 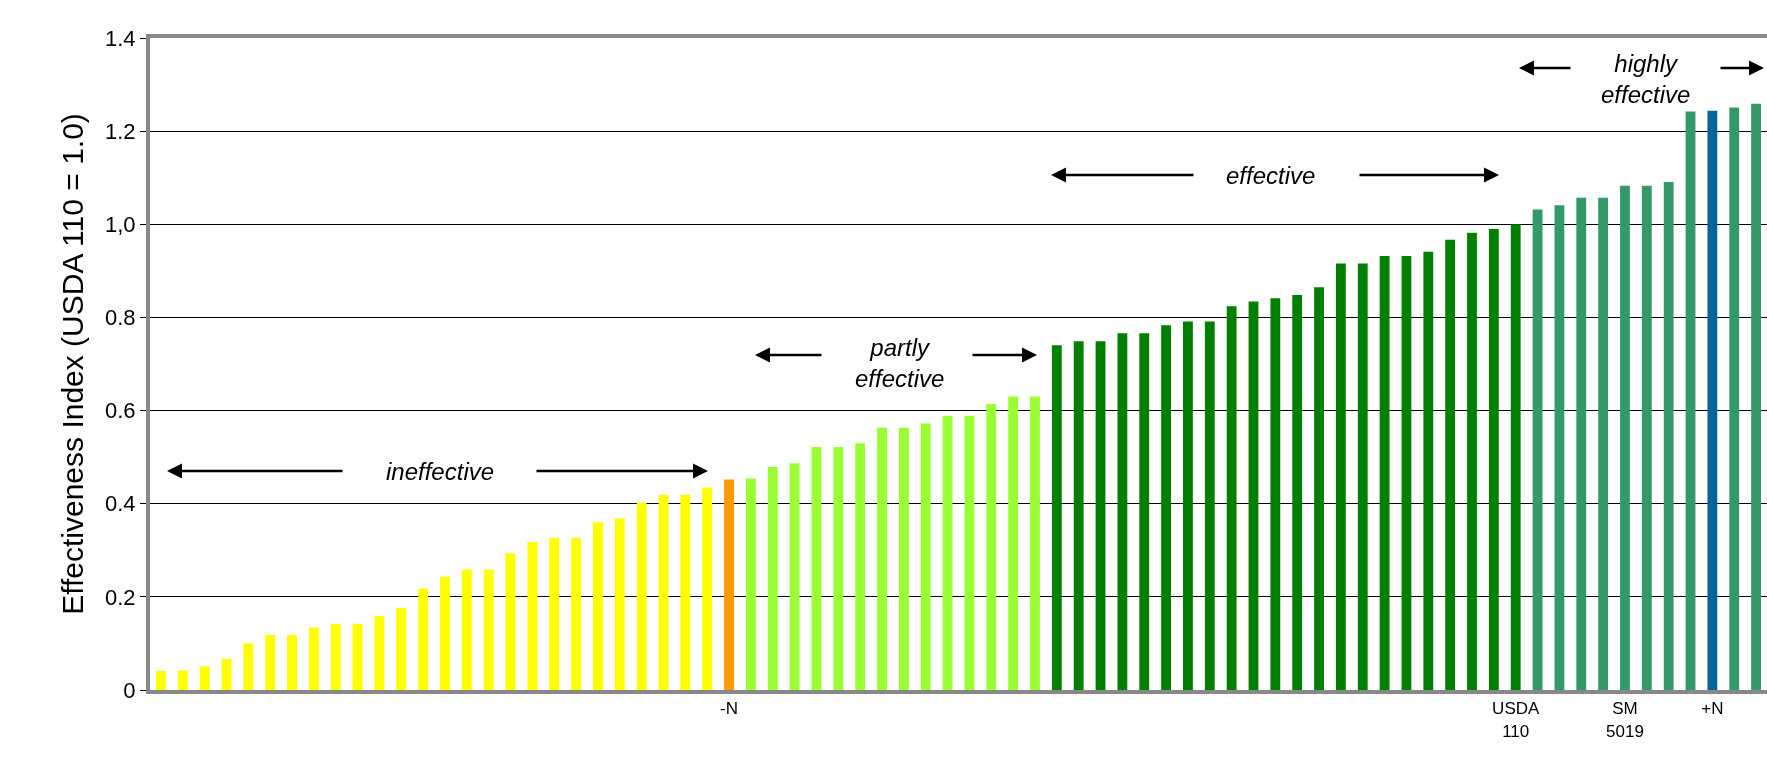 What do you see at coordinates (120, 224) in the screenshot?
I see `y-tick-label: 1,0` at bounding box center [120, 224].